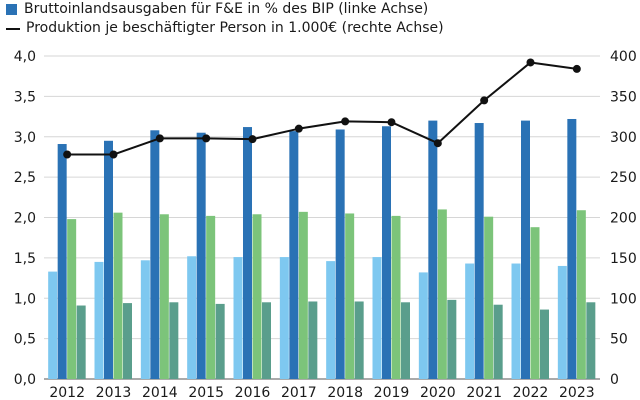 This screenshot has height=400, width=640. Describe the element at coordinates (13, 28) in the screenshot. I see `legend-swatch-line` at that location.